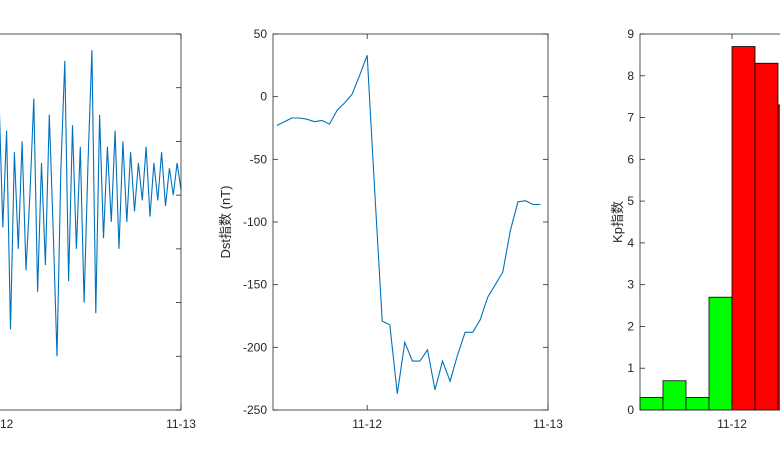 This screenshot has width=780, height=460. I want to click on y-tick-label: -50, so click(259, 159).